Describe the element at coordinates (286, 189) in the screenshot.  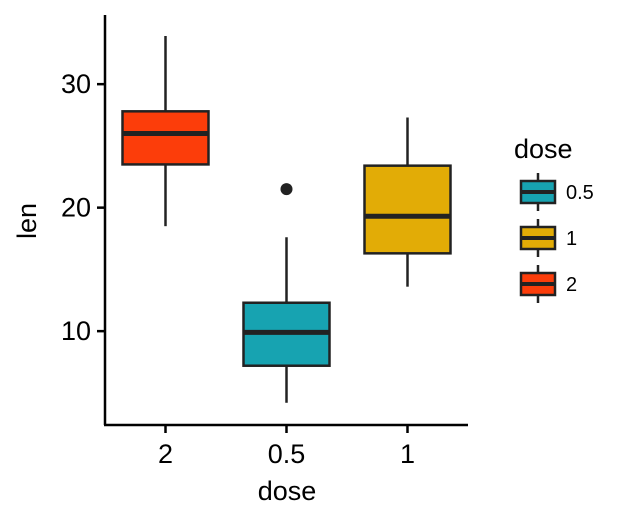
I see `outlier-point` at that location.